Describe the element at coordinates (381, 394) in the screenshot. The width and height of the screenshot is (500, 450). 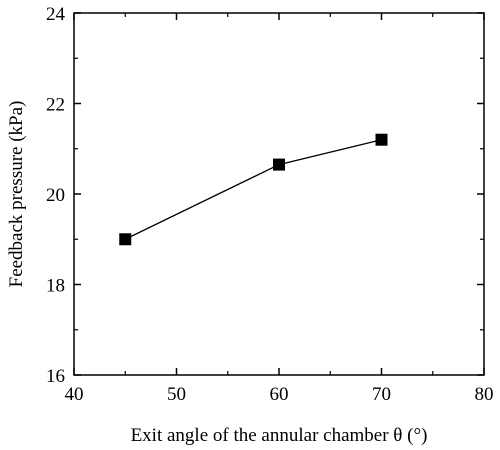
I see `x-tick-label: 70` at that location.